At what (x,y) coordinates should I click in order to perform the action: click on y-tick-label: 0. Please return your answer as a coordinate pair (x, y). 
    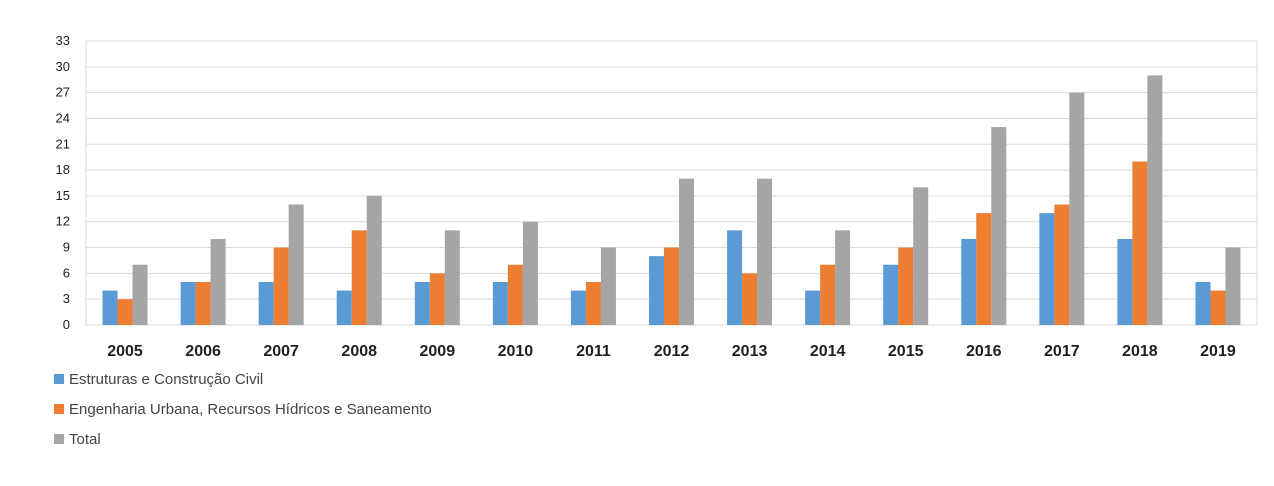
    Looking at the image, I should click on (66, 324).